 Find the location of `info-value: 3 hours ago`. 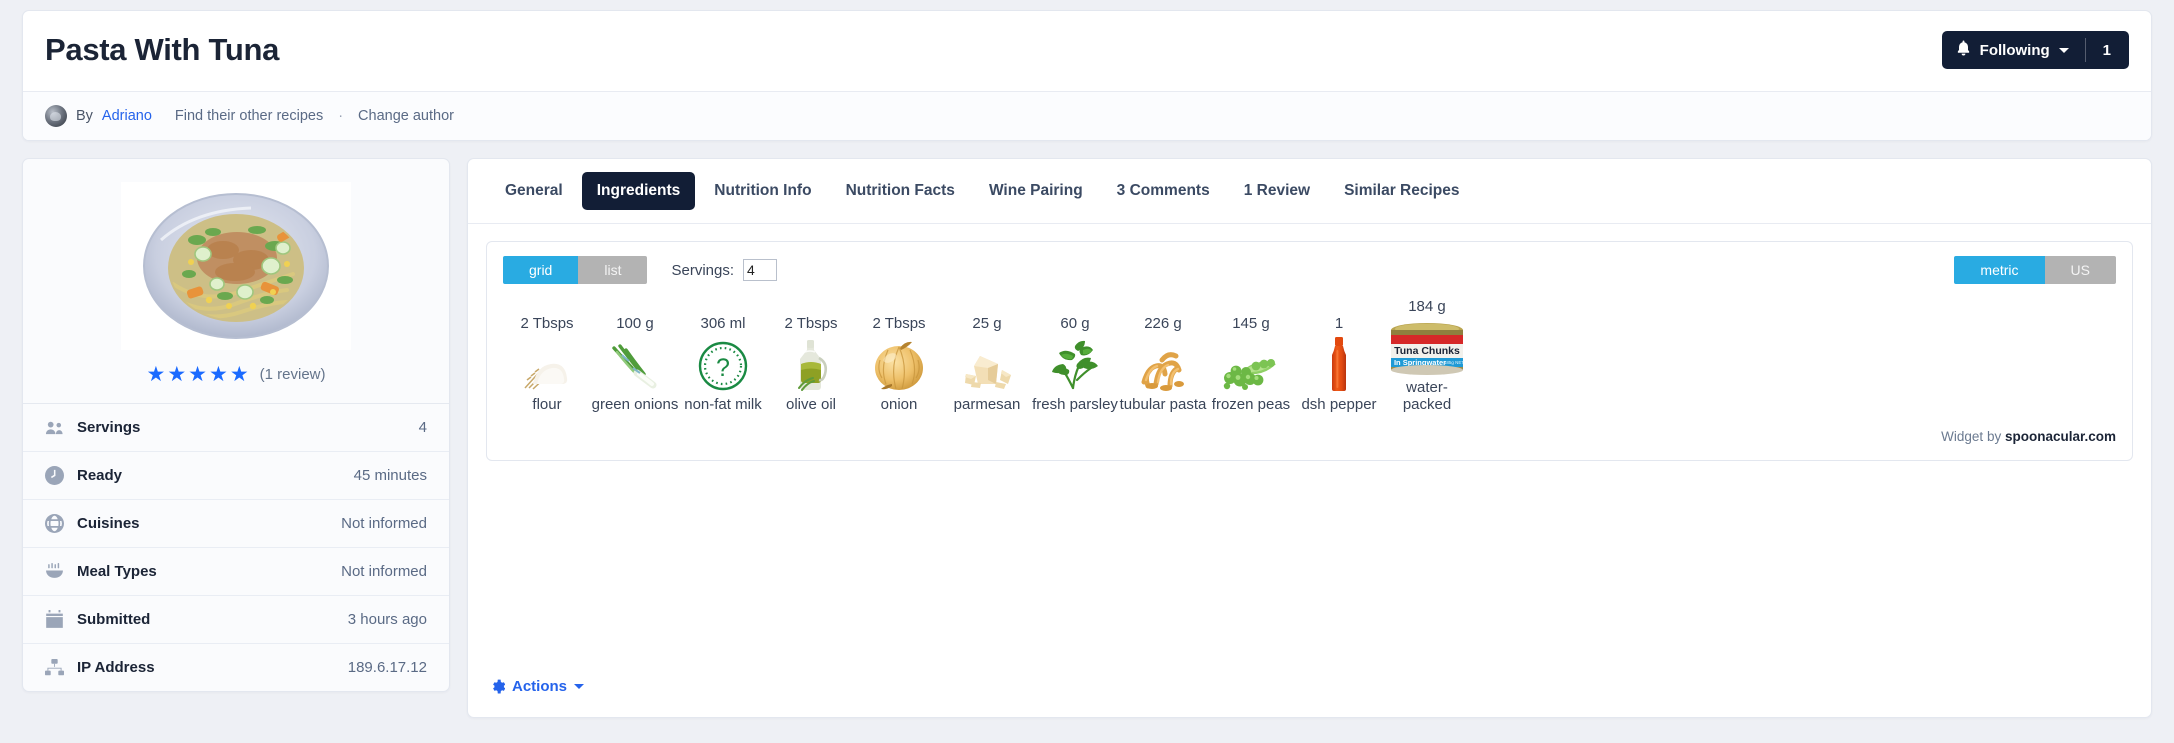

info-value: 3 hours ago is located at coordinates (387, 619).